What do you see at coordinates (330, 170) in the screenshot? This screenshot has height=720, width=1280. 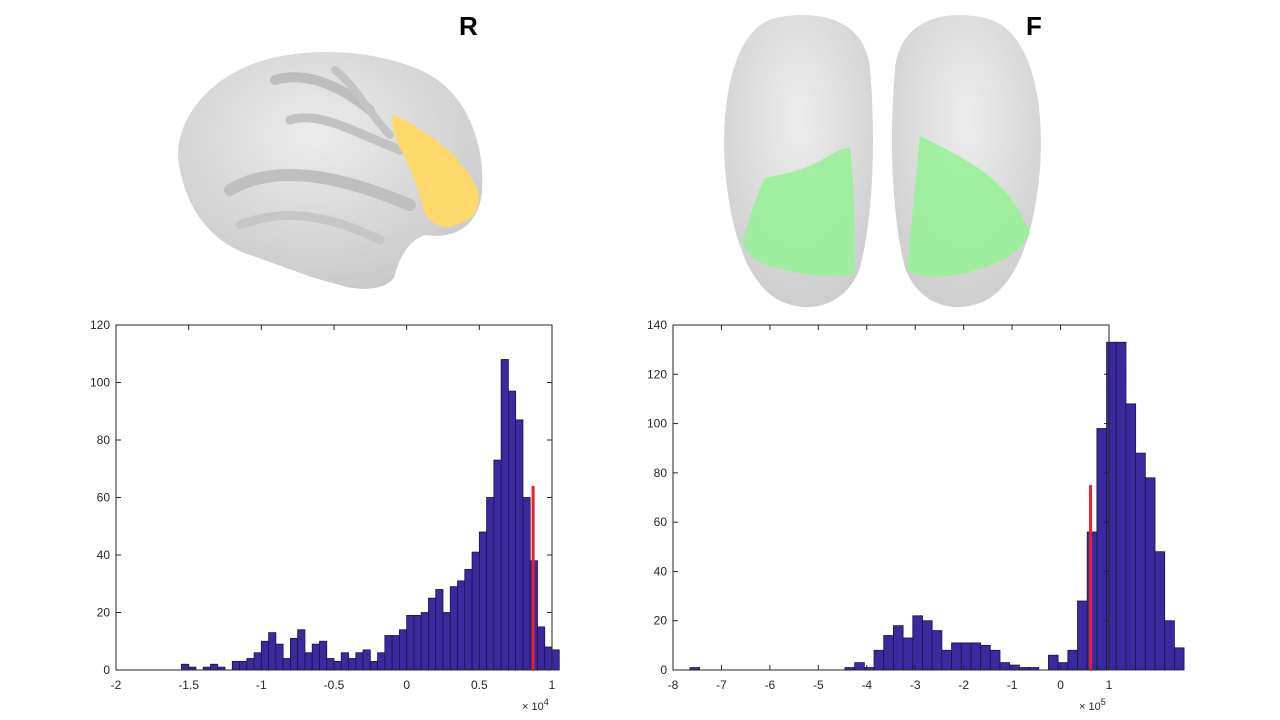 I see `brain-lateral-view-image` at bounding box center [330, 170].